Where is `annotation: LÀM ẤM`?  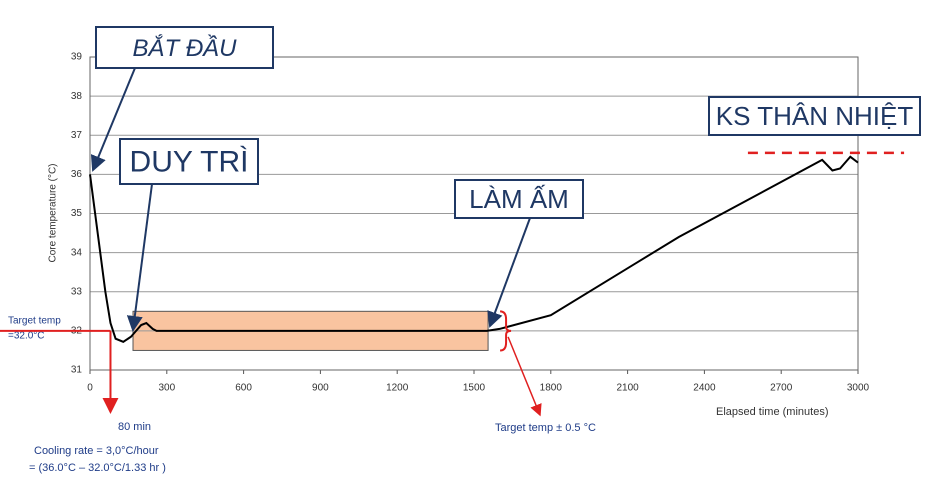
annotation: LÀM ẤM is located at coordinates (519, 199).